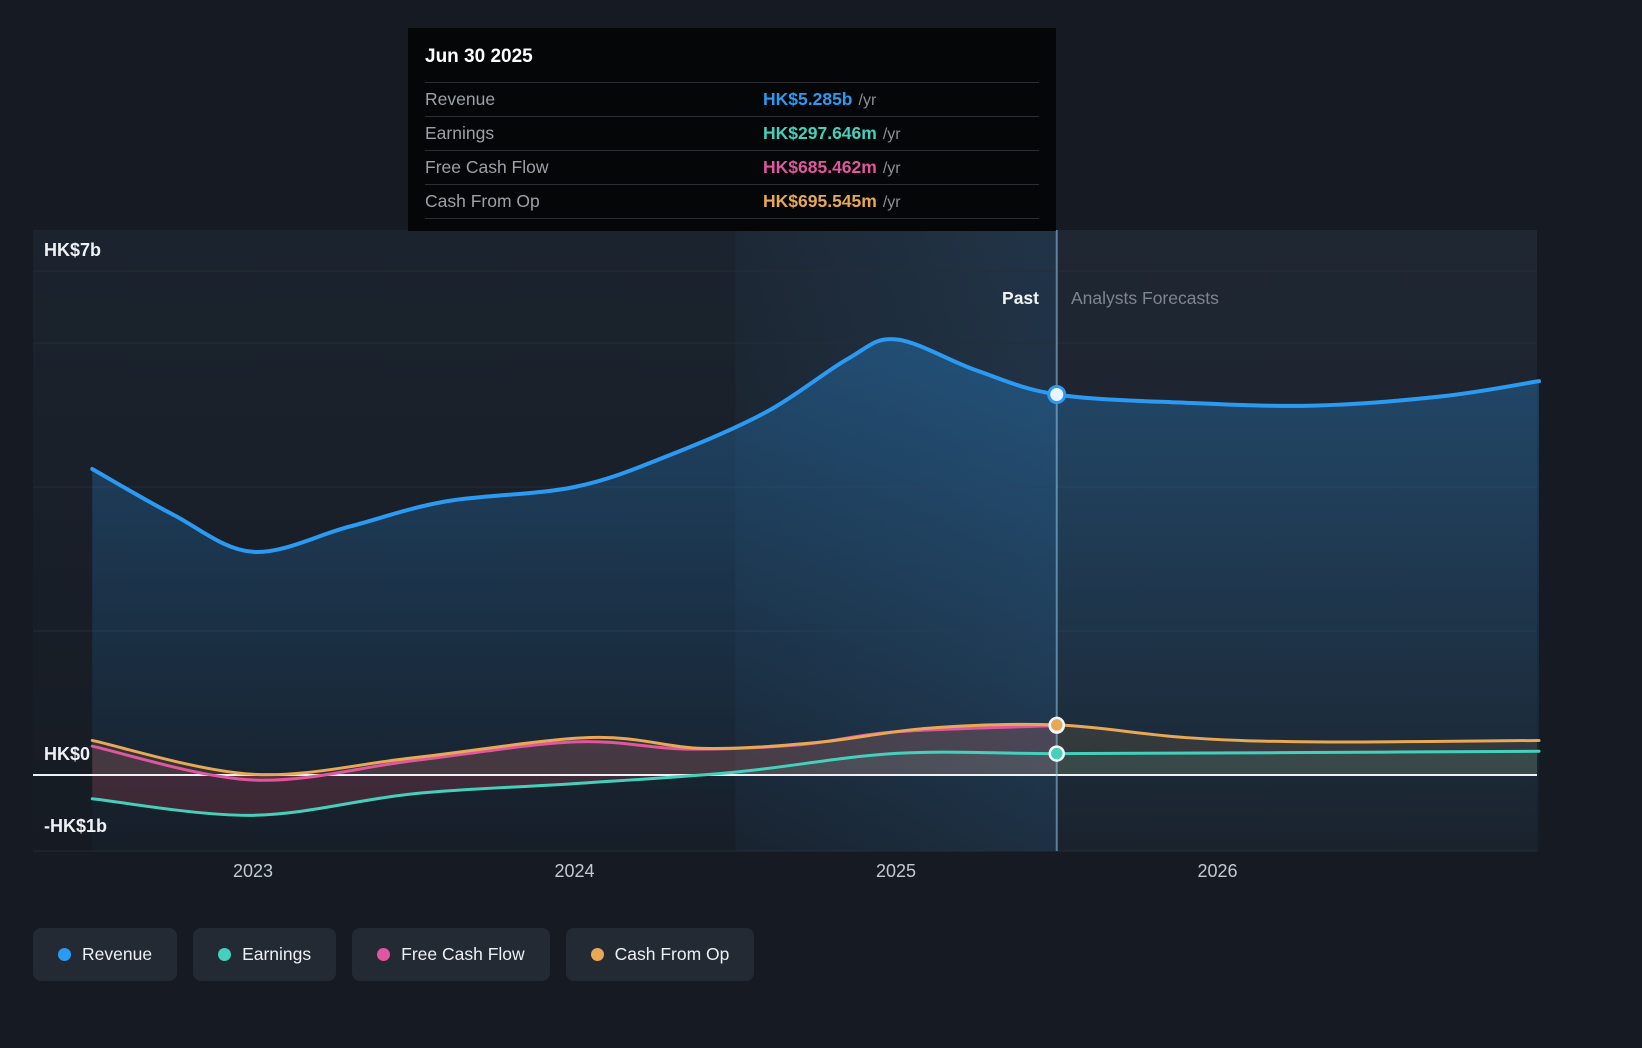 Image resolution: width=1642 pixels, height=1048 pixels. I want to click on tooltip-row-earnings: Earnings HK$297.646m/yr, so click(732, 133).